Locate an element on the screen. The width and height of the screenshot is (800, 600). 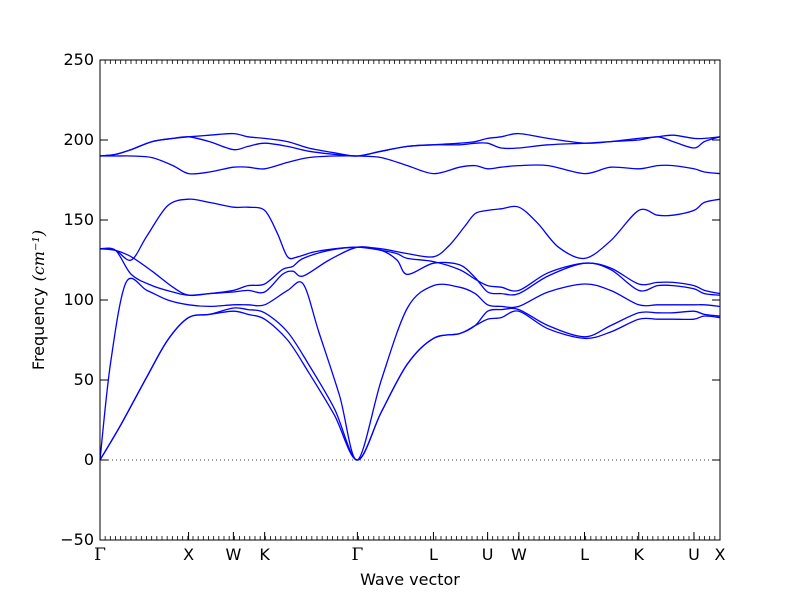
y-tick-label: 200 is located at coordinates (78, 139).